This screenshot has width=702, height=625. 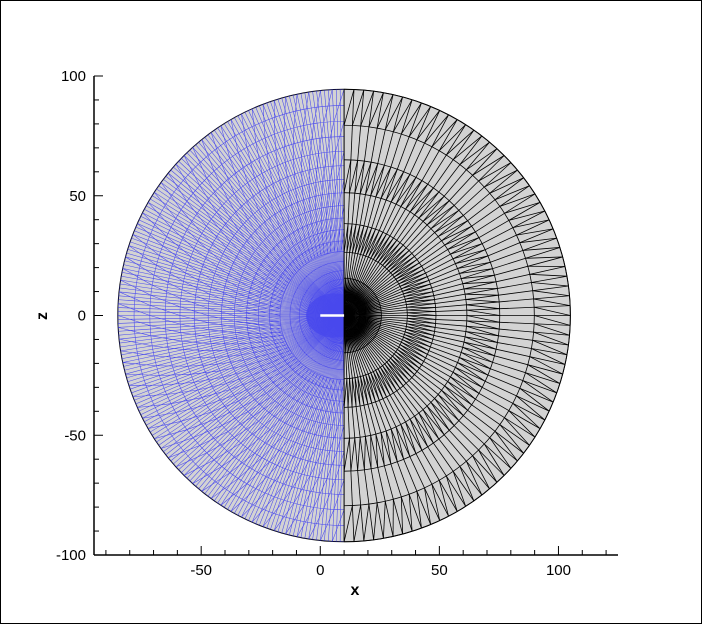 What do you see at coordinates (77, 196) in the screenshot?
I see `y-tick-label: 50` at bounding box center [77, 196].